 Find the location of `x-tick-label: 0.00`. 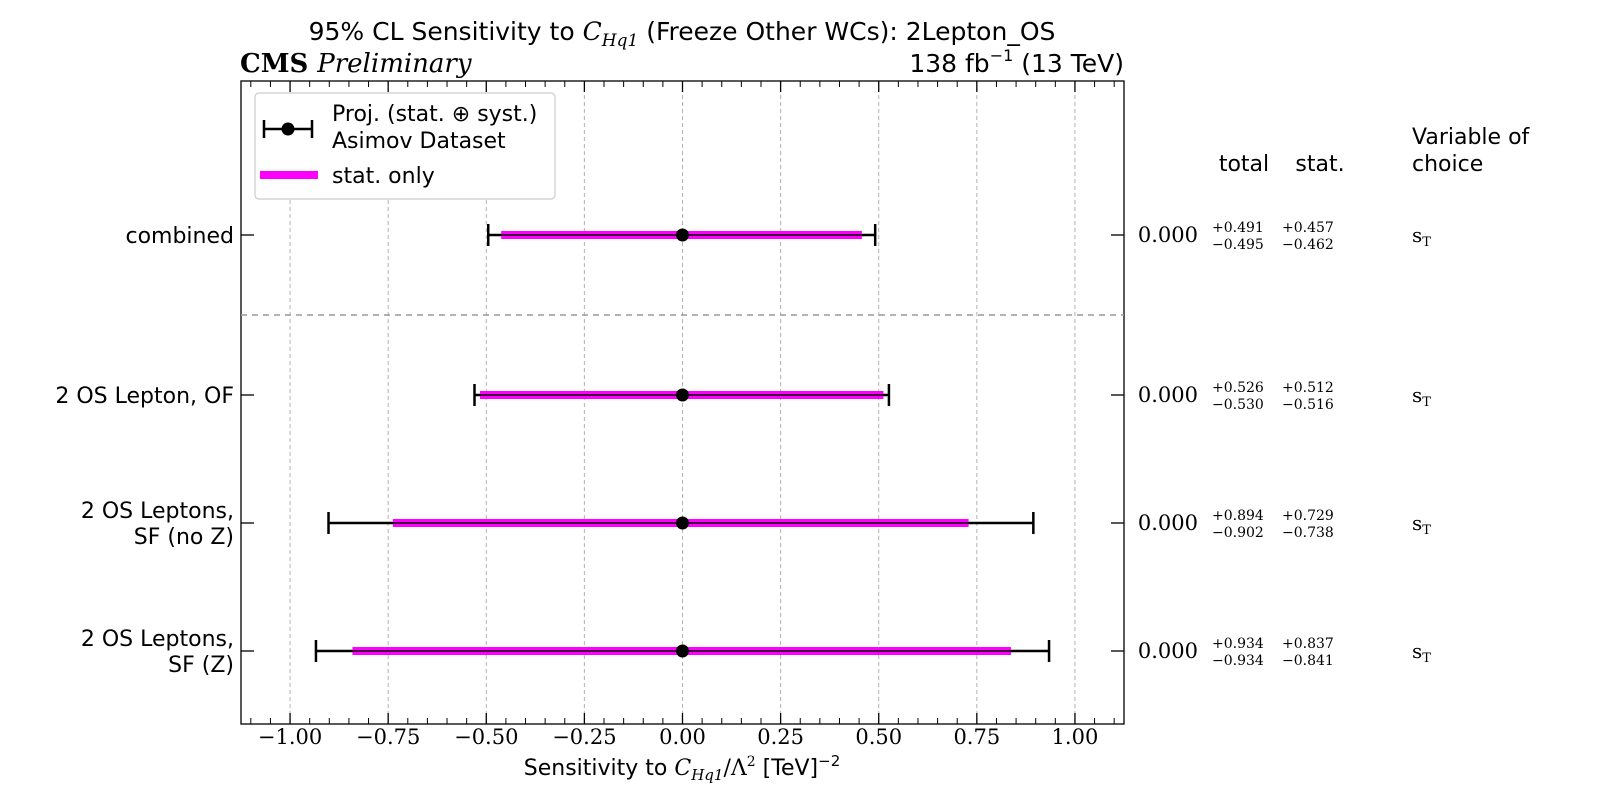

x-tick-label: 0.00 is located at coordinates (682, 737).